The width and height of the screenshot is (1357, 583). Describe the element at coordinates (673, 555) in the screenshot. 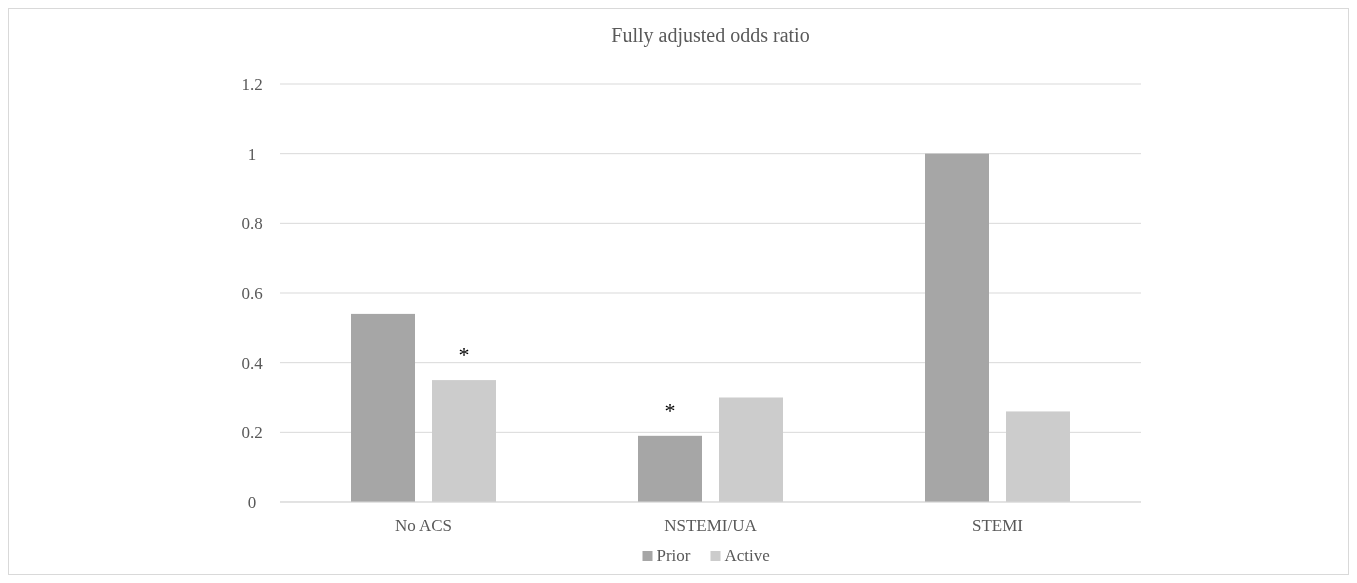

I see `legend-label: Prior` at that location.